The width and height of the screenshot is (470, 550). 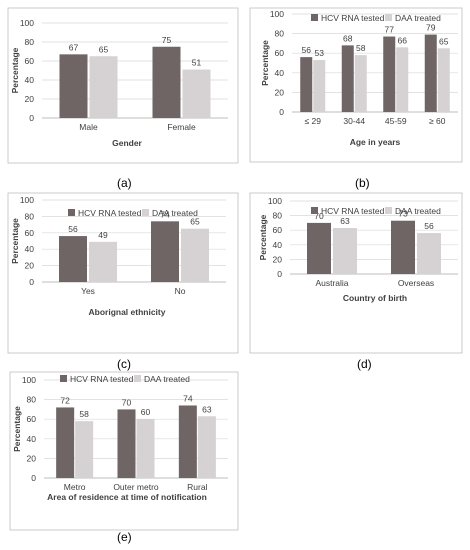 I want to click on x-axis-title: Aborignal ethnicity, so click(x=127, y=312).